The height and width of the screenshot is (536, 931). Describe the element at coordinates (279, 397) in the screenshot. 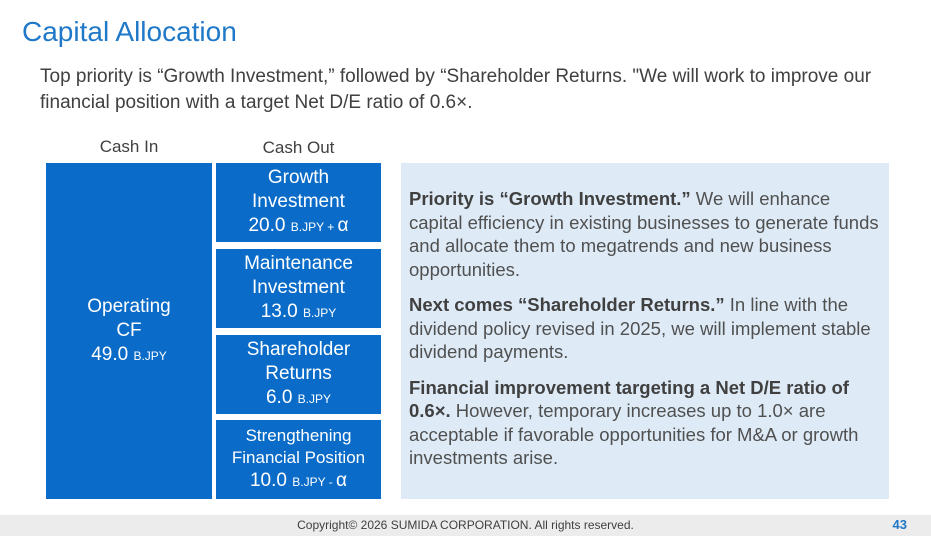

I see `shareholder-returns-amount: 6.0` at that location.